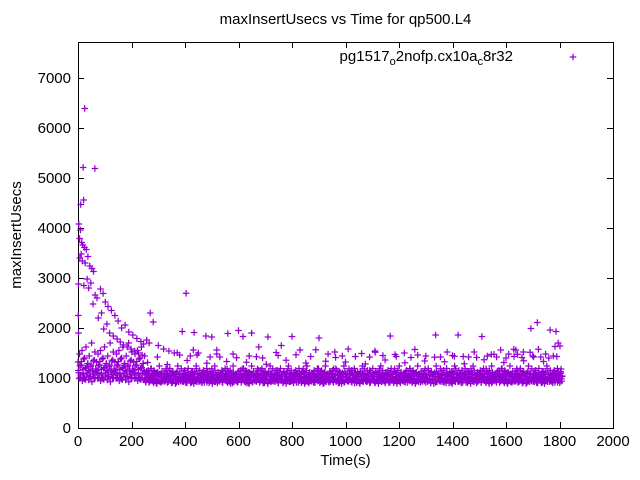 This screenshot has height=480, width=640. What do you see at coordinates (392, 62) in the screenshot?
I see `legend-label-subscript: o` at bounding box center [392, 62].